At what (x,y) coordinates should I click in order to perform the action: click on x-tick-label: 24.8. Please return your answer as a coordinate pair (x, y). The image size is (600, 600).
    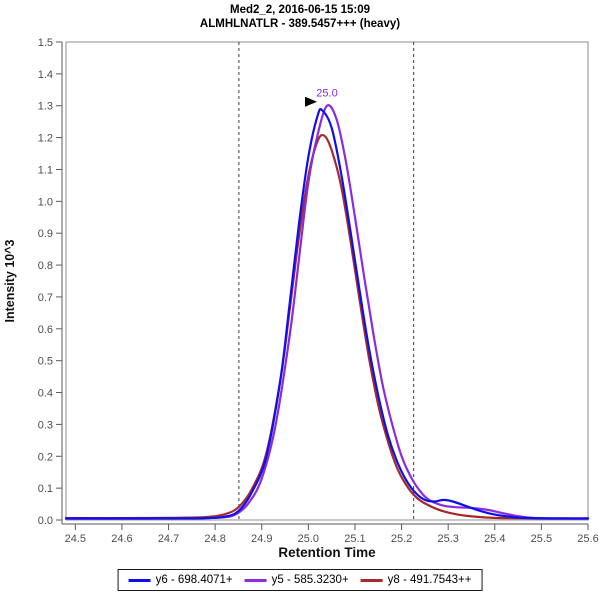
    Looking at the image, I should click on (214, 539).